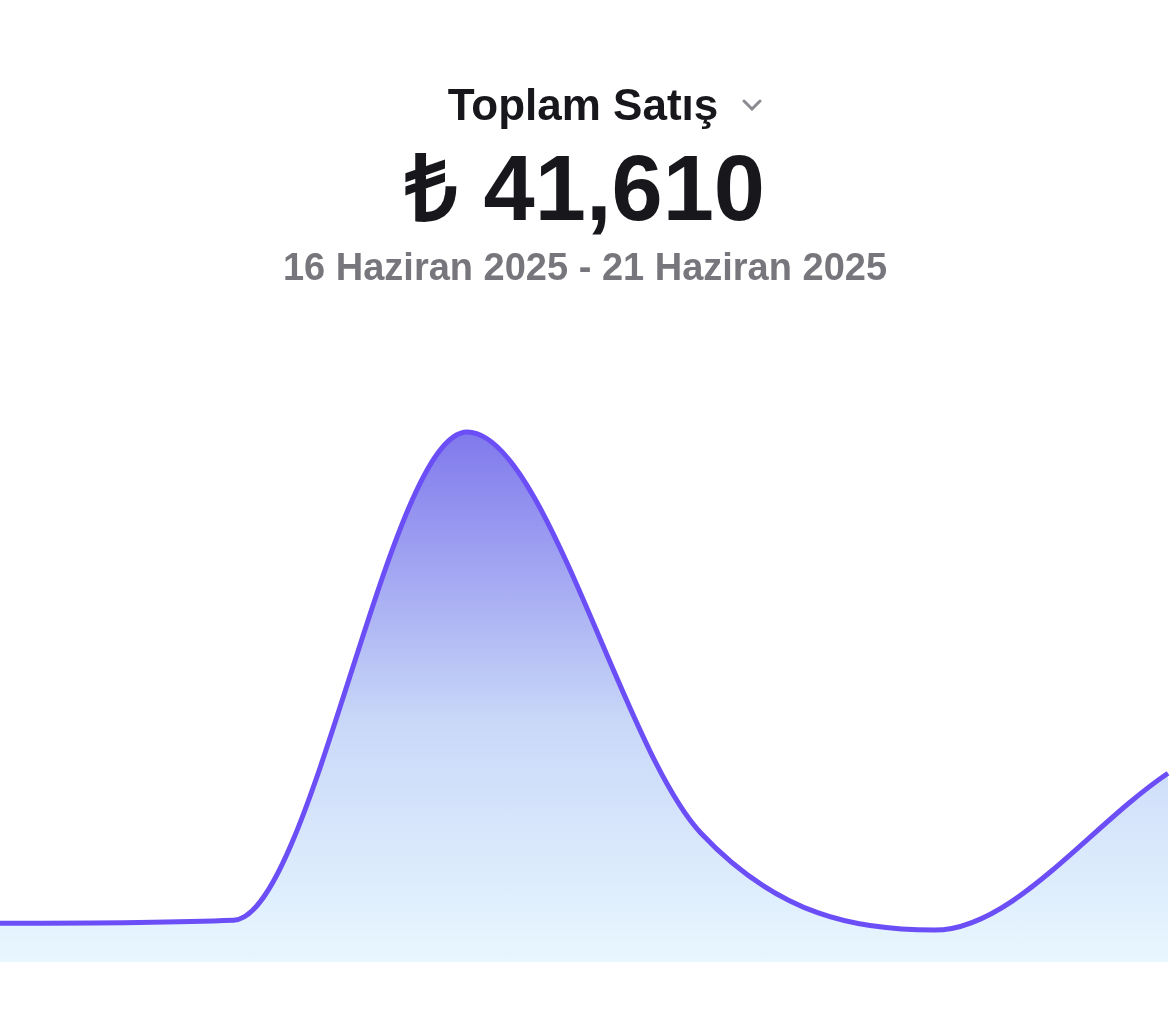 The image size is (1170, 1016). What do you see at coordinates (585, 188) in the screenshot?
I see `chart-subtitle: ₺ 41,610` at bounding box center [585, 188].